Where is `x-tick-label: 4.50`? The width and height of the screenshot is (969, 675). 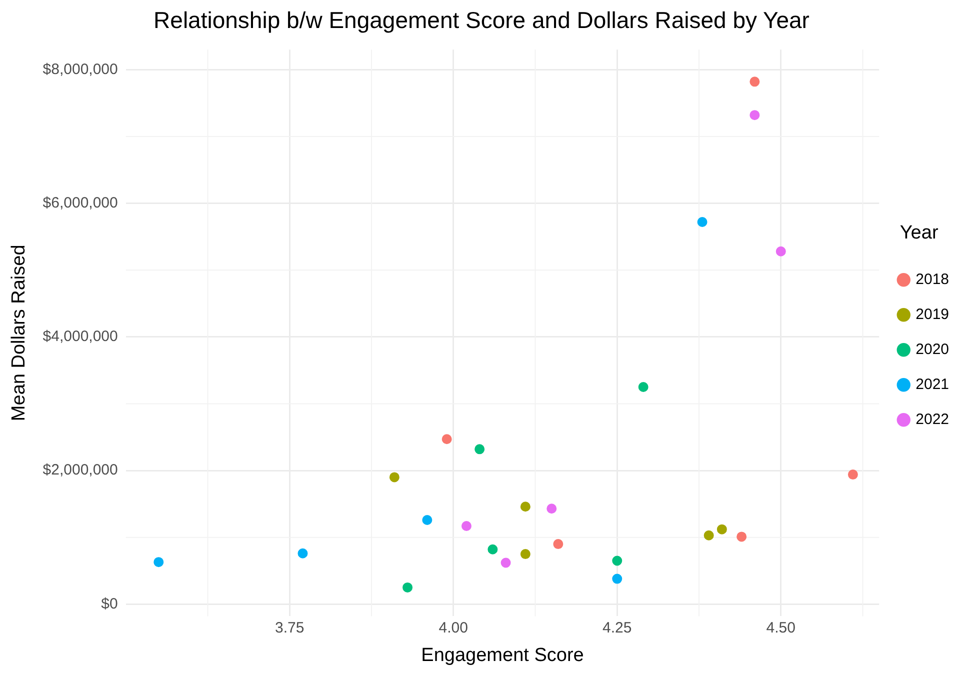 x-tick-label: 4.50 is located at coordinates (781, 627).